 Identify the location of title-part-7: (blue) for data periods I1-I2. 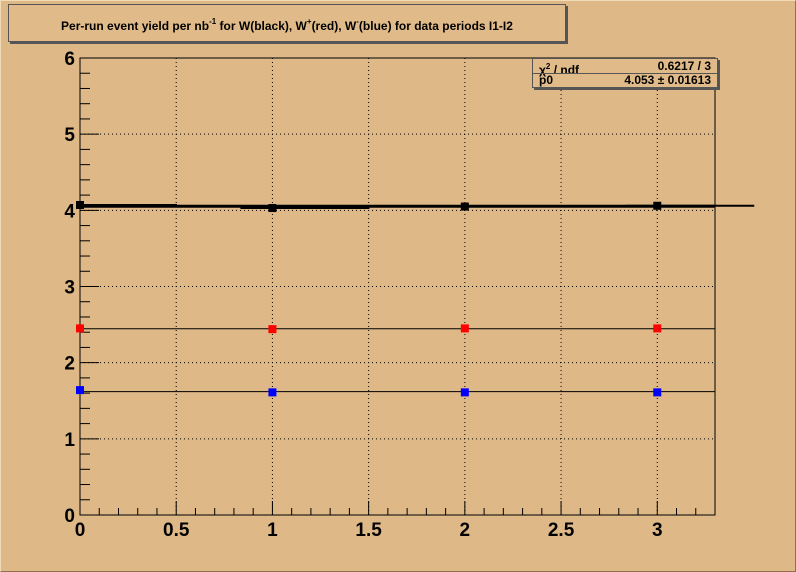
(435, 26).